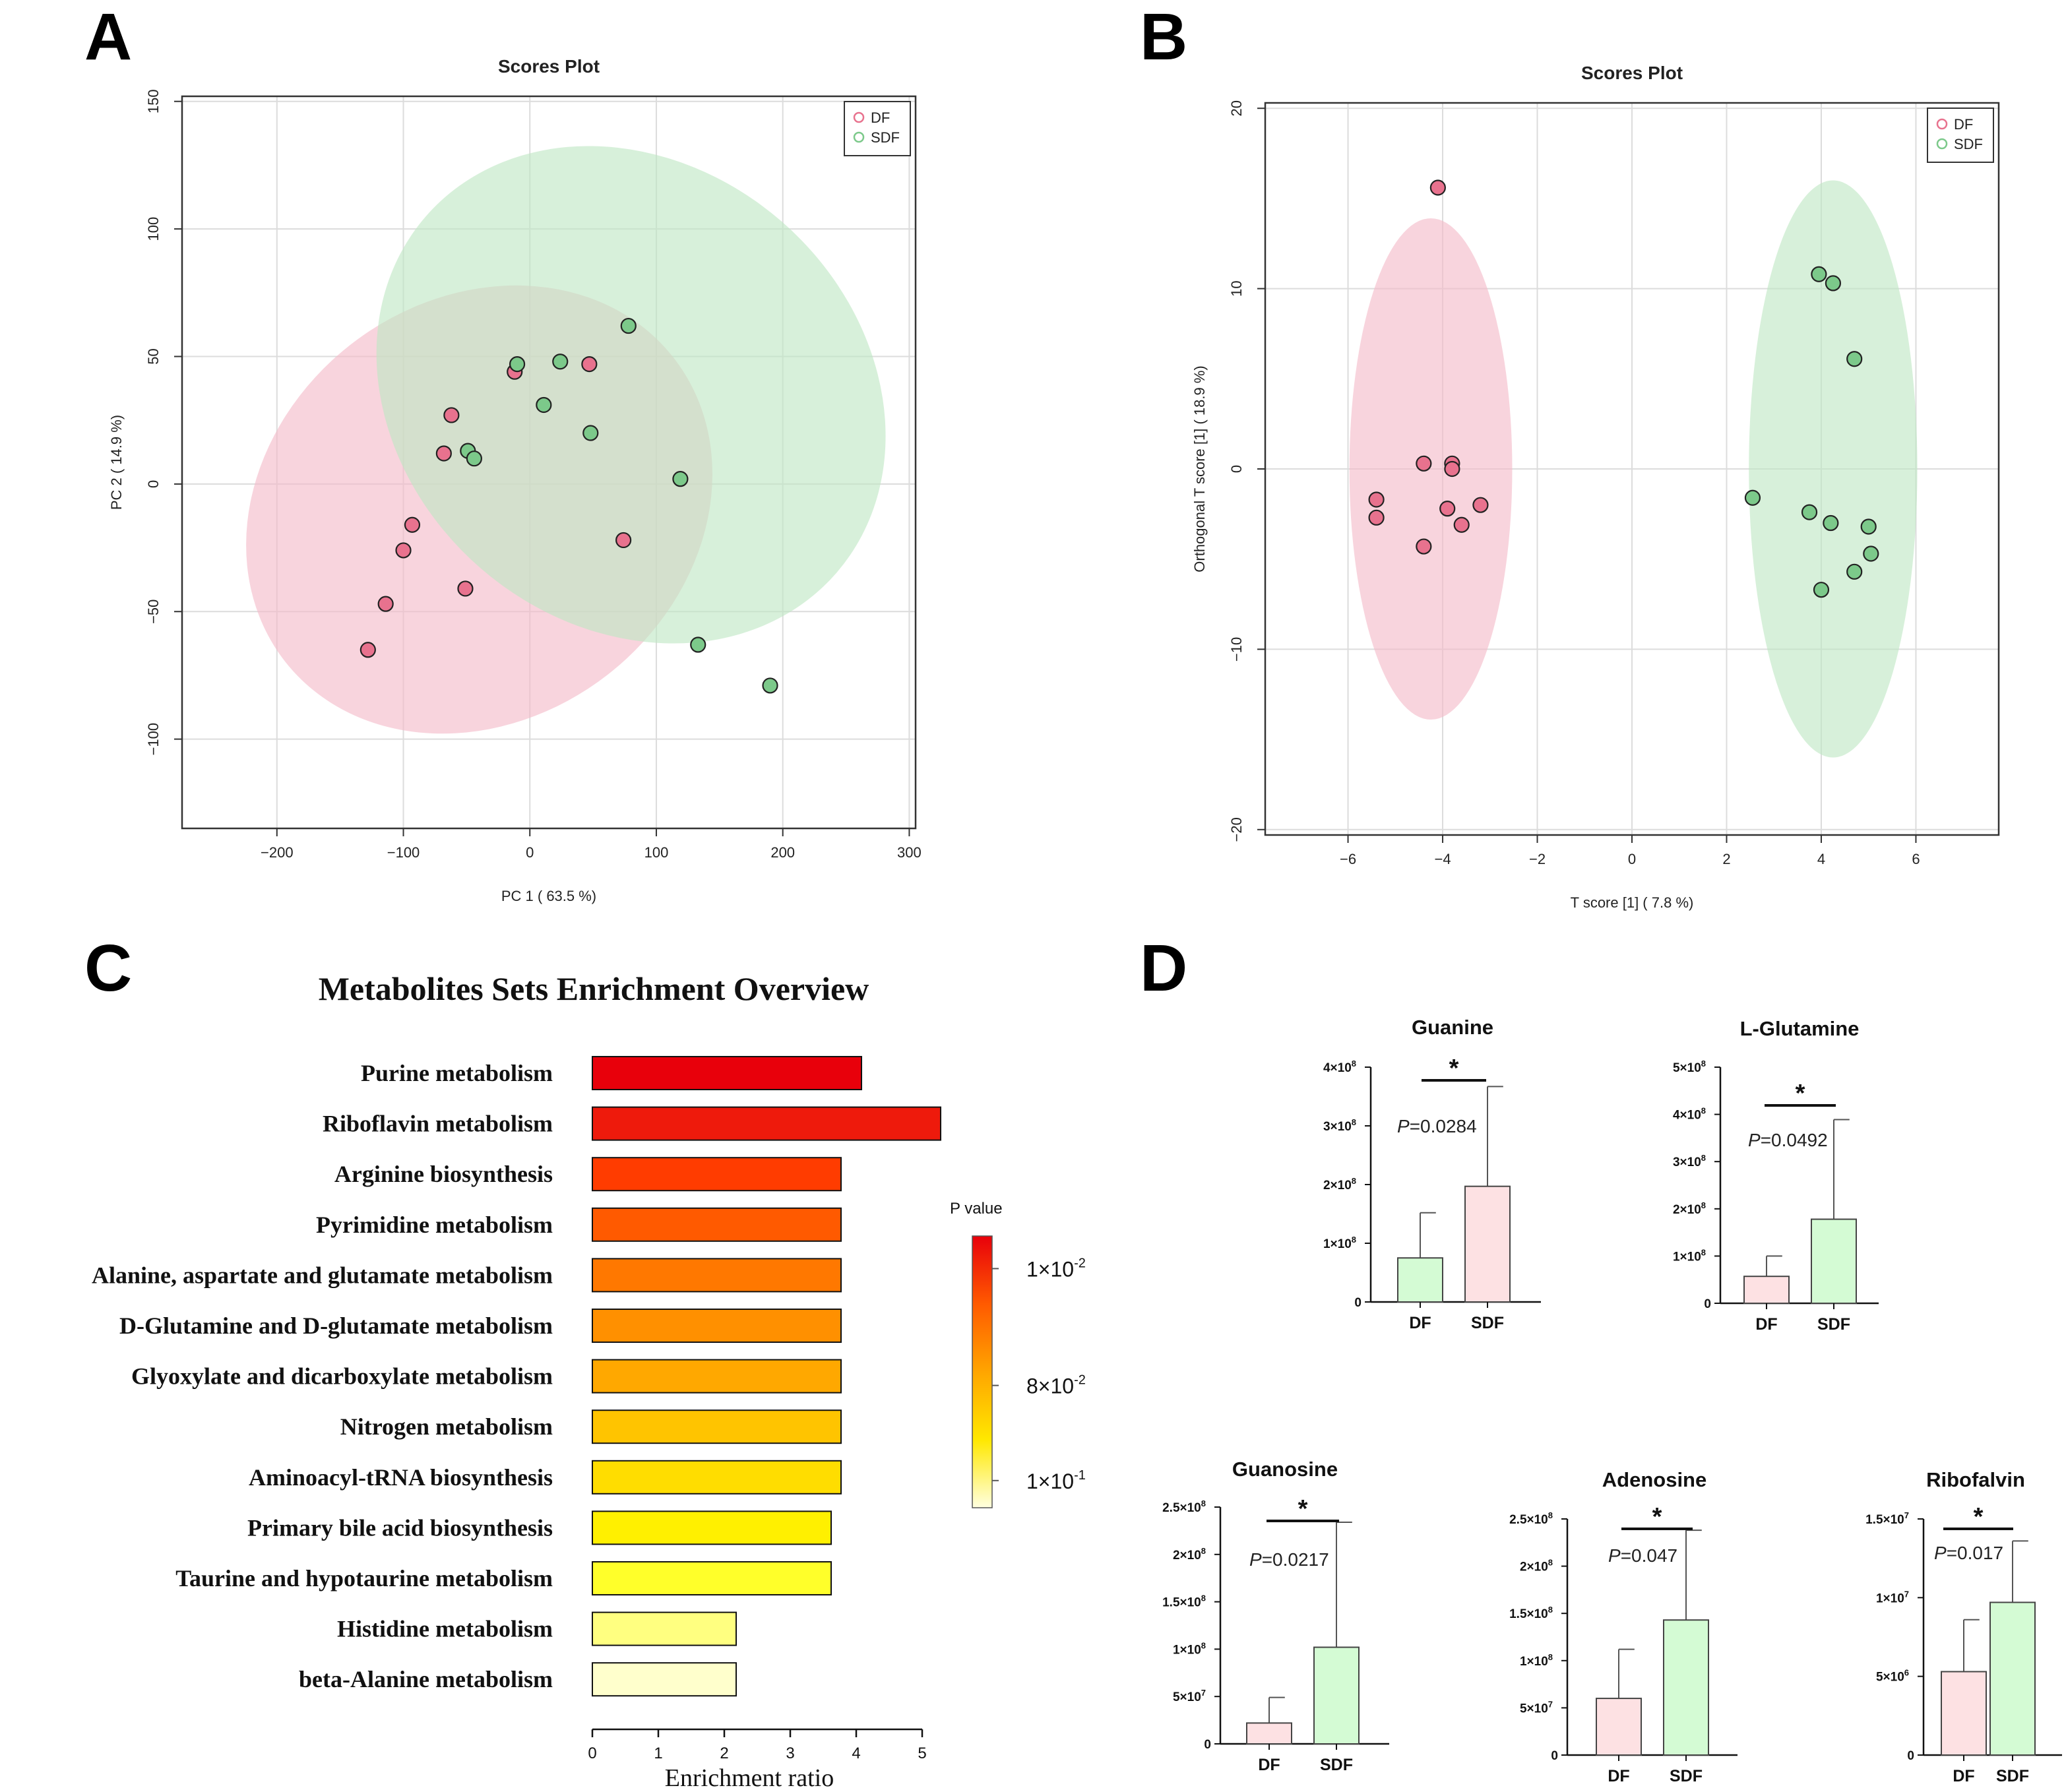 The width and height of the screenshot is (2066, 1792). Describe the element at coordinates (434, 1225) in the screenshot. I see `bar-category-label: Pyrimidine metabolism` at that location.